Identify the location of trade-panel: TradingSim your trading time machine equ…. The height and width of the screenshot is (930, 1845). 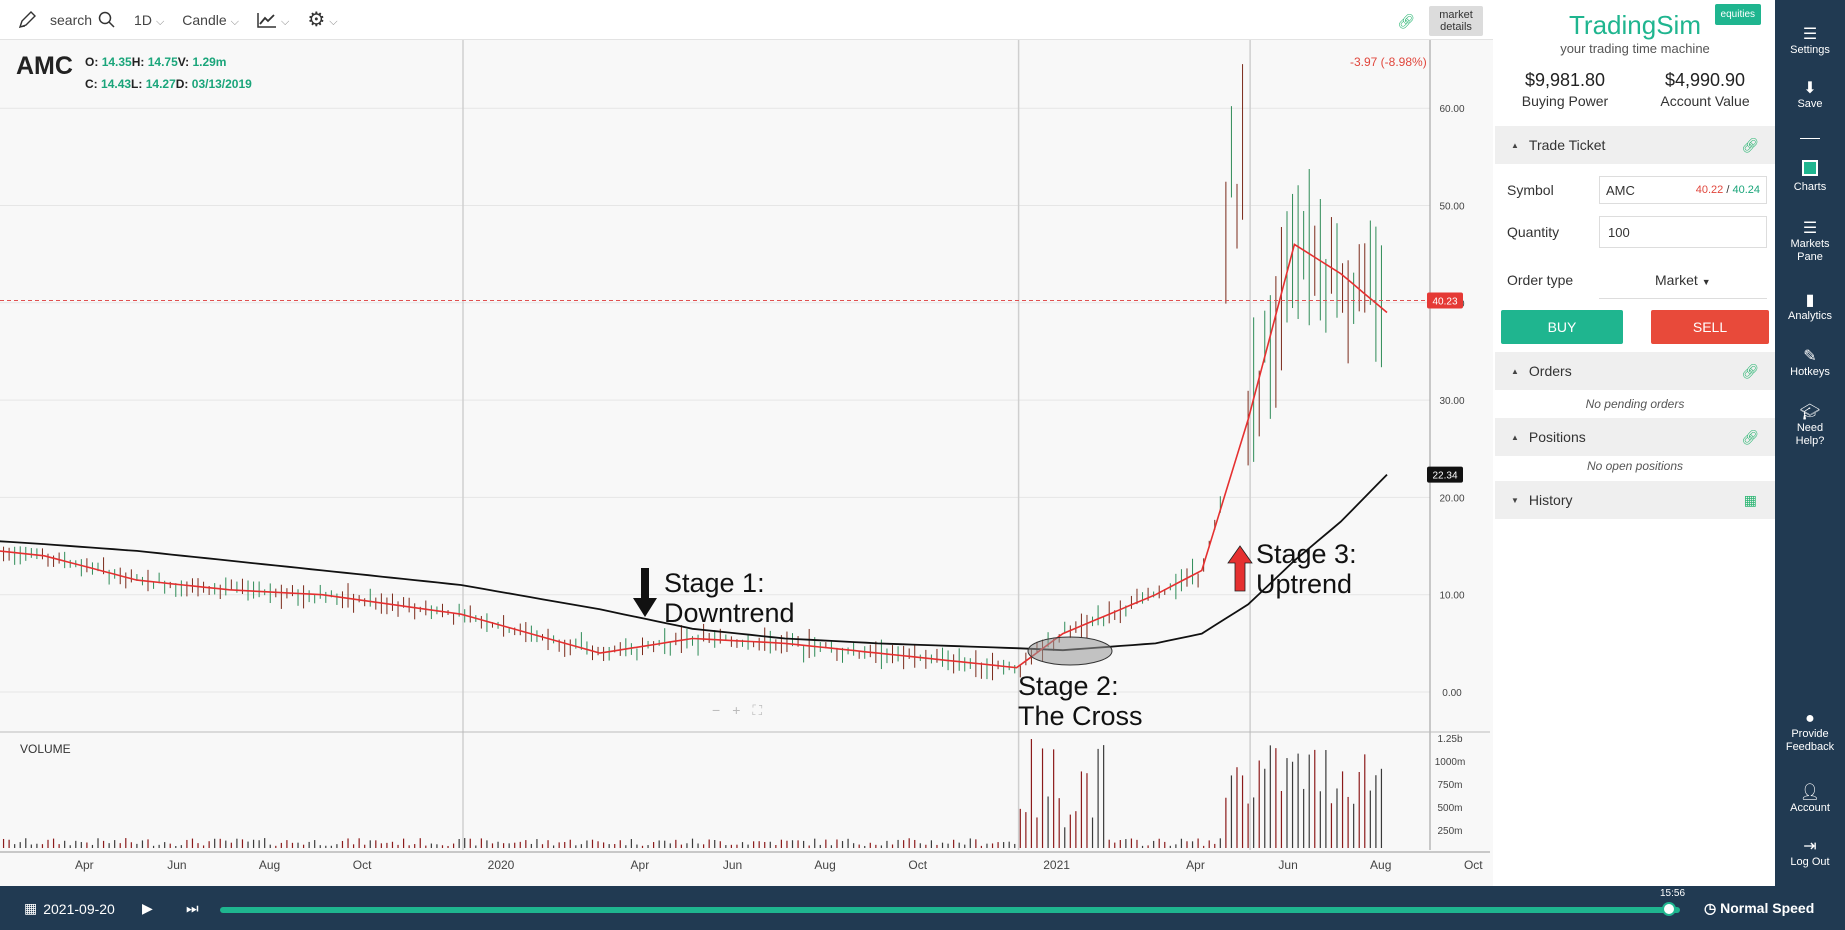
(1635, 443).